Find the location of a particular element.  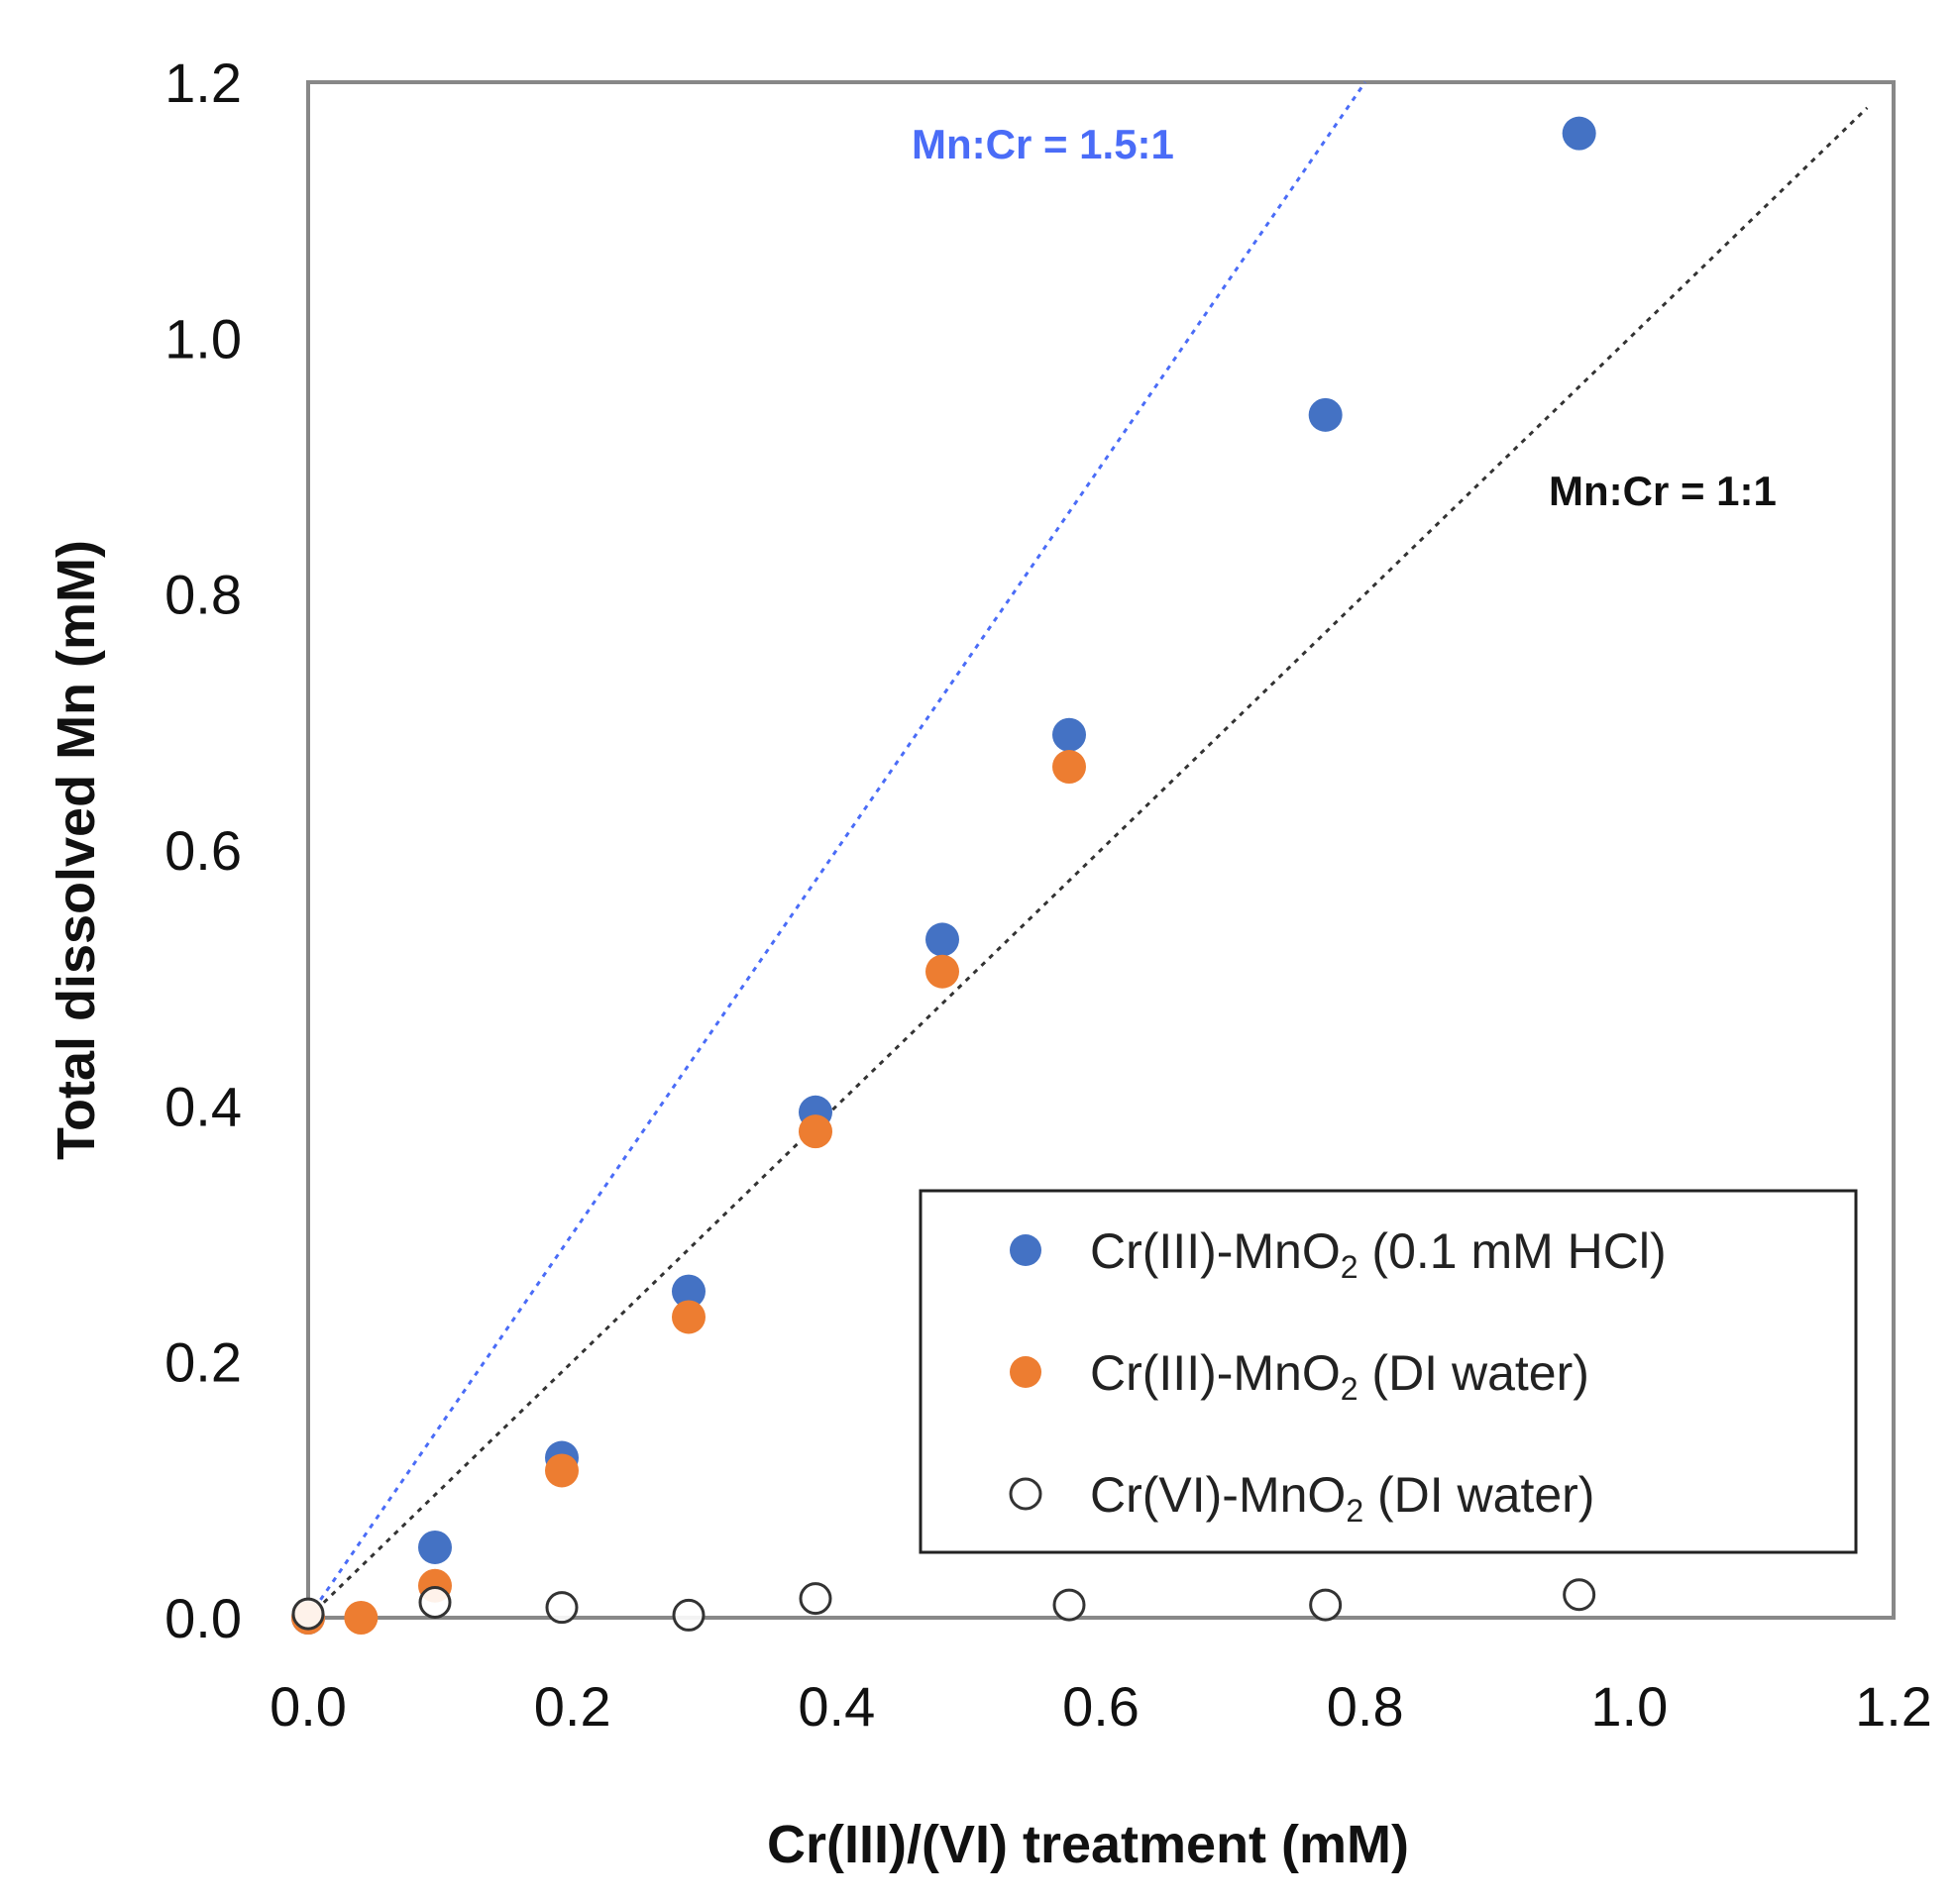

y-tick-label: 0.6 is located at coordinates (203, 850).